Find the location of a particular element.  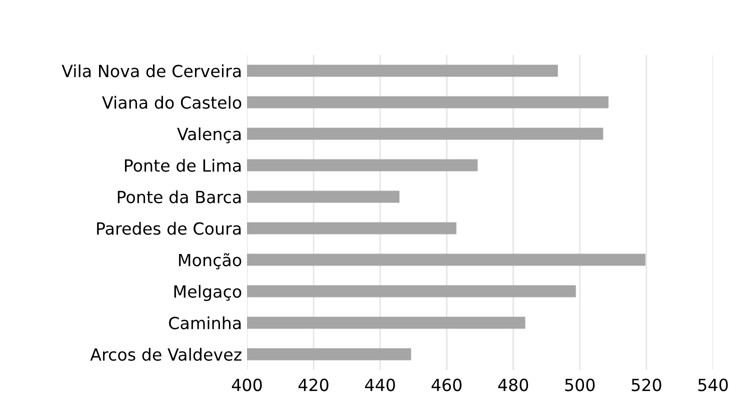

y-tick-label: Ponte da Barca is located at coordinates (179, 197).